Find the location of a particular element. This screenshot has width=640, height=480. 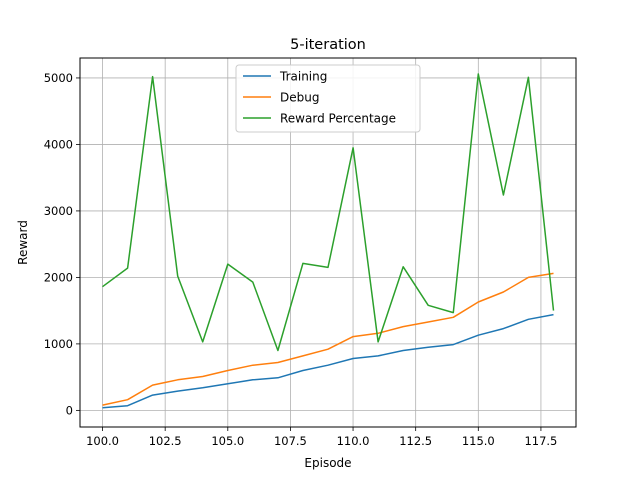

legend: Training Debug Reward Percentage is located at coordinates (328, 98).